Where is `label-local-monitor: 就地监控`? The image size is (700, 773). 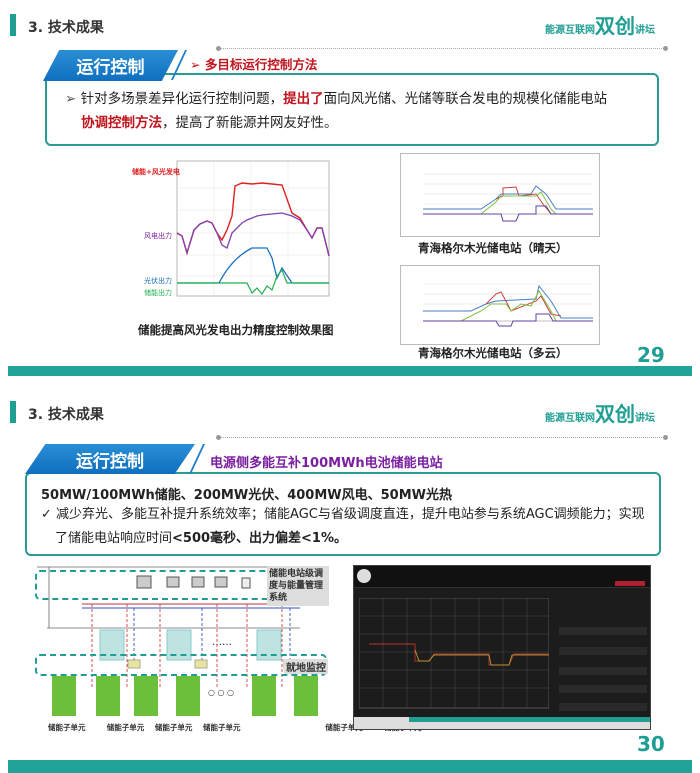 label-local-monitor: 就地监控 is located at coordinates (306, 666).